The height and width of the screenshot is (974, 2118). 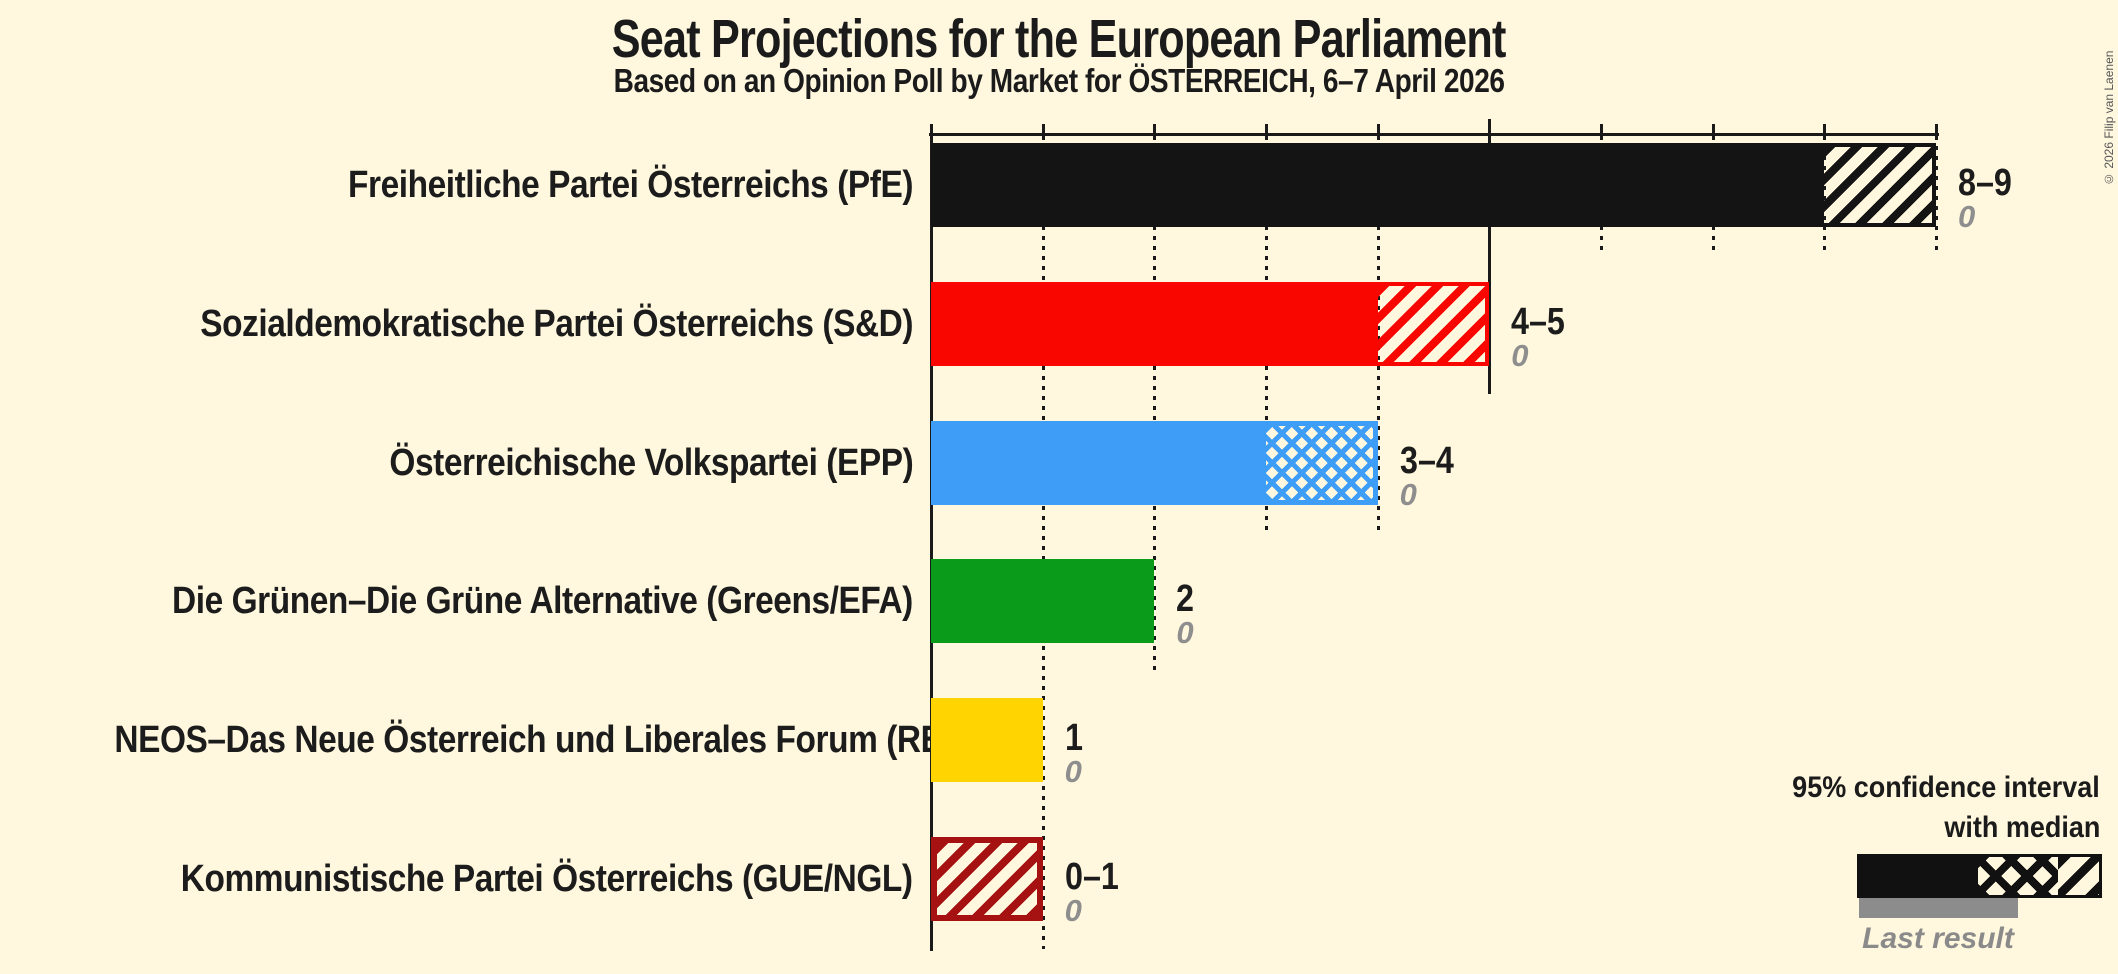 I want to click on value-label-text: 2, so click(x=1185, y=599).